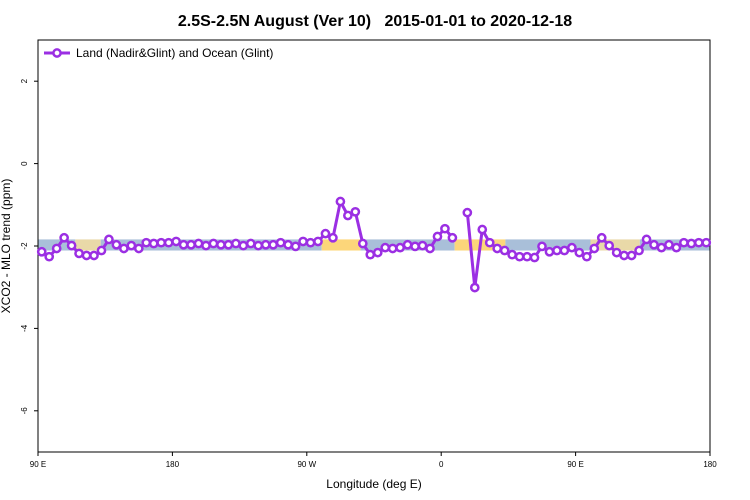  What do you see at coordinates (38, 464) in the screenshot?
I see `x-tick-label: 90 E` at bounding box center [38, 464].